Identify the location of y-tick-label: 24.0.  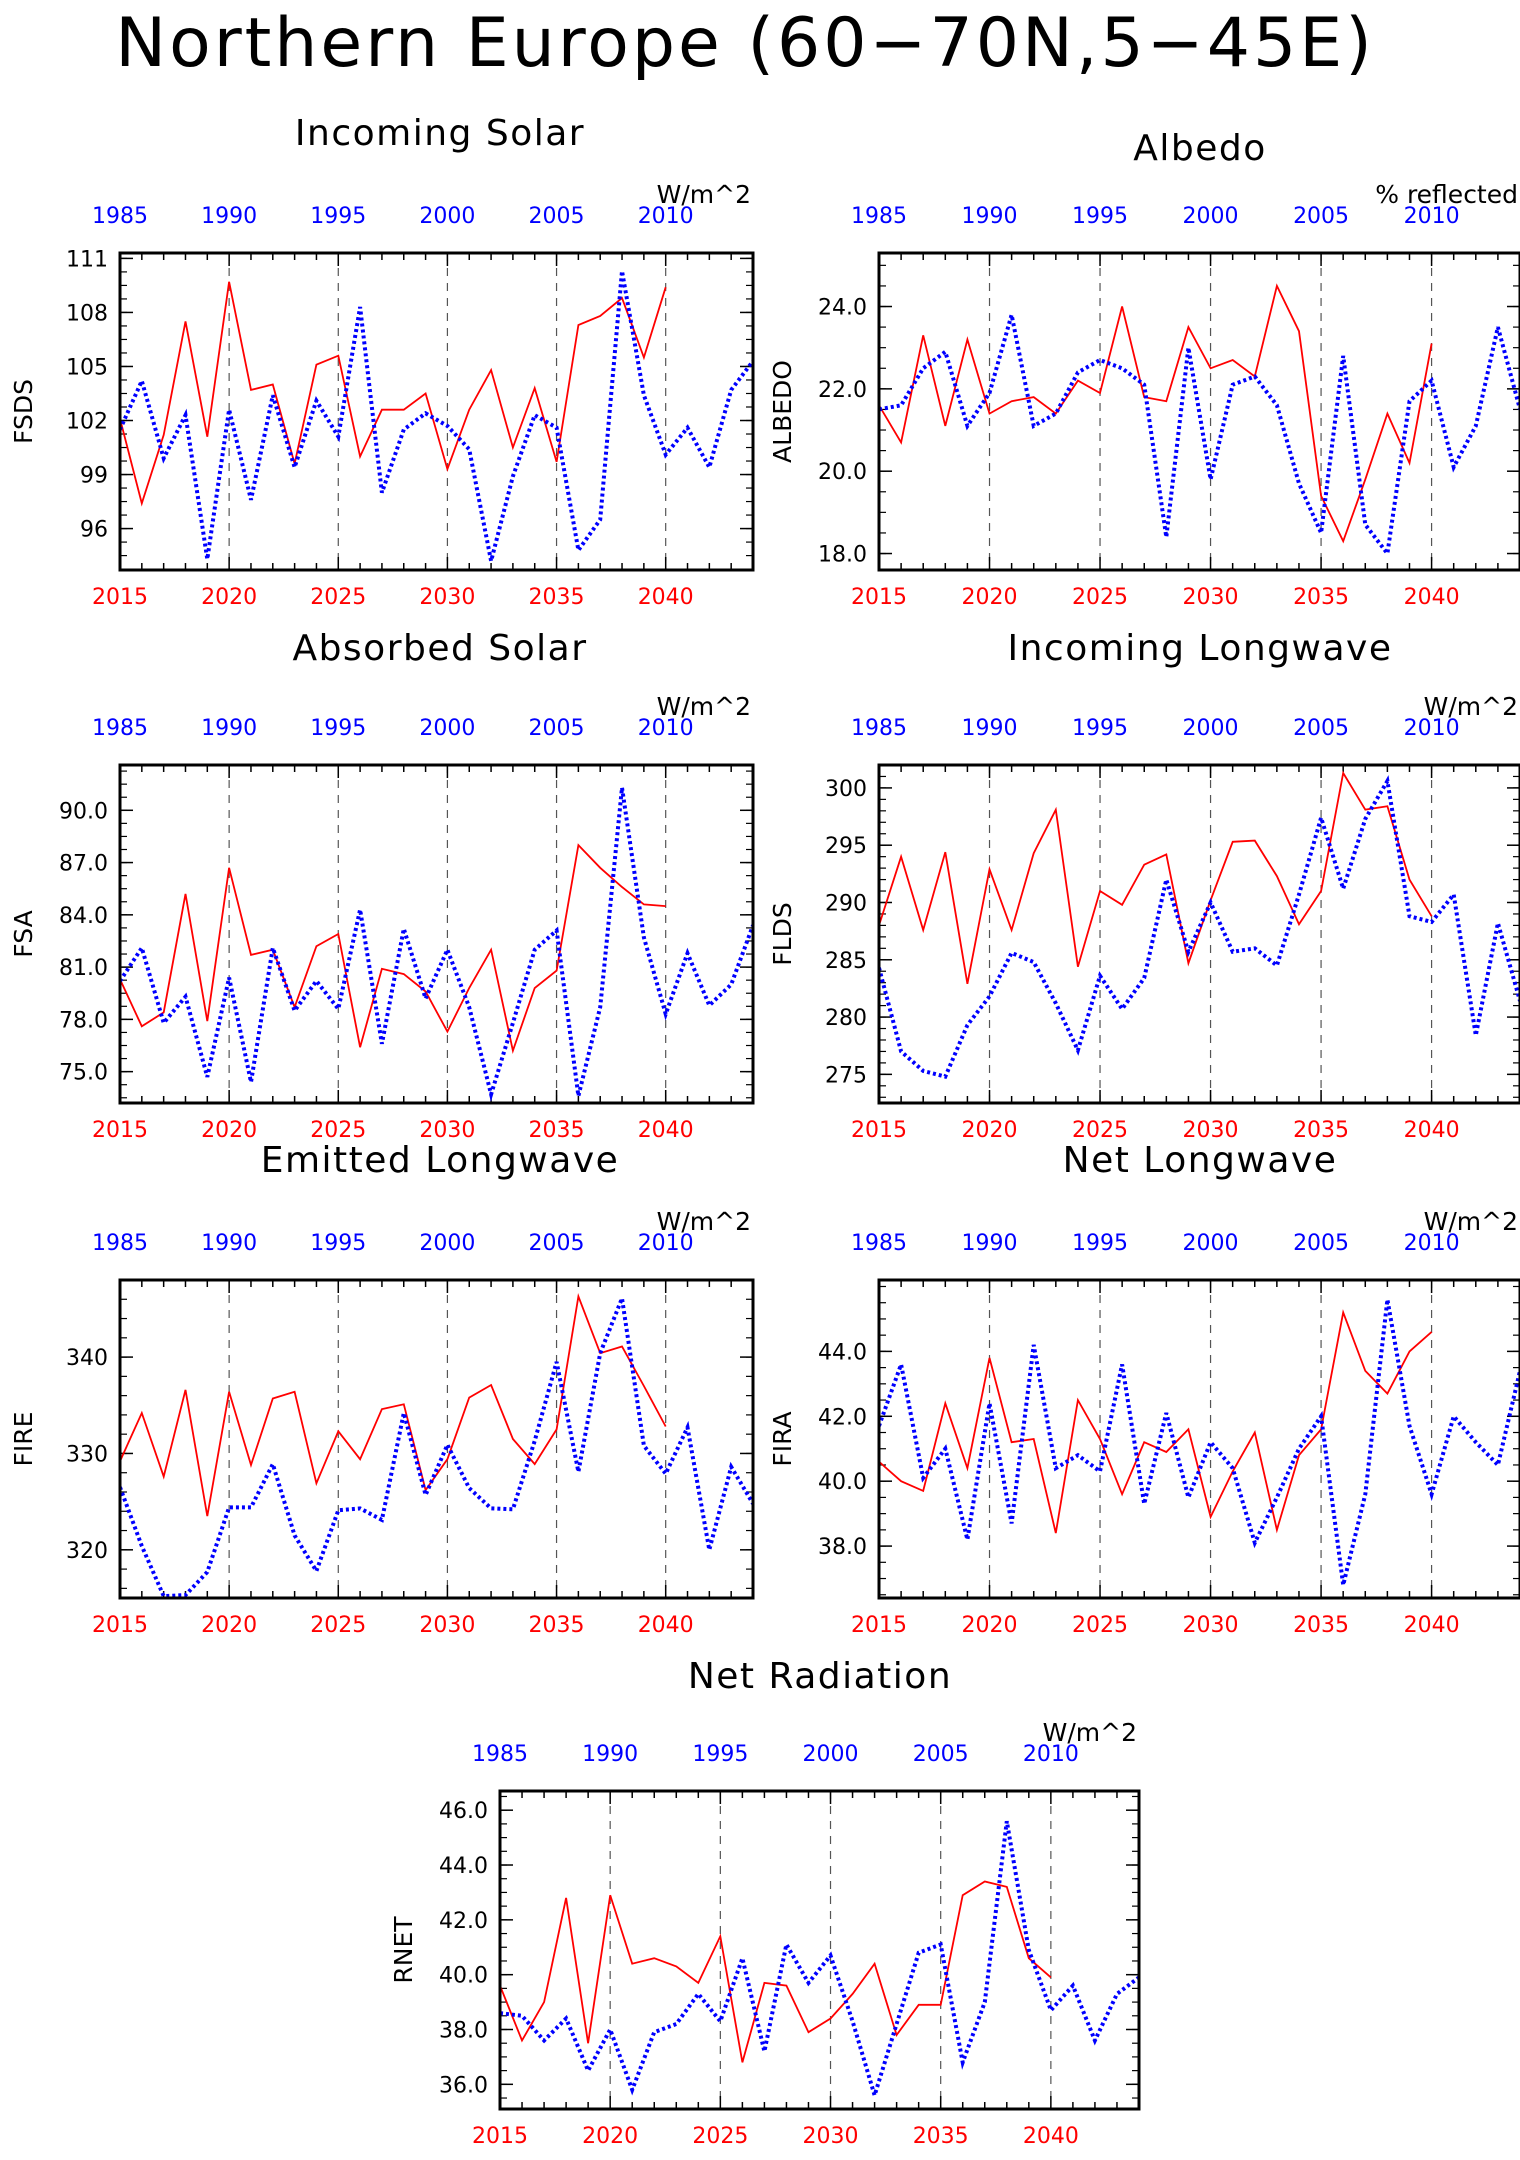
(842, 308).